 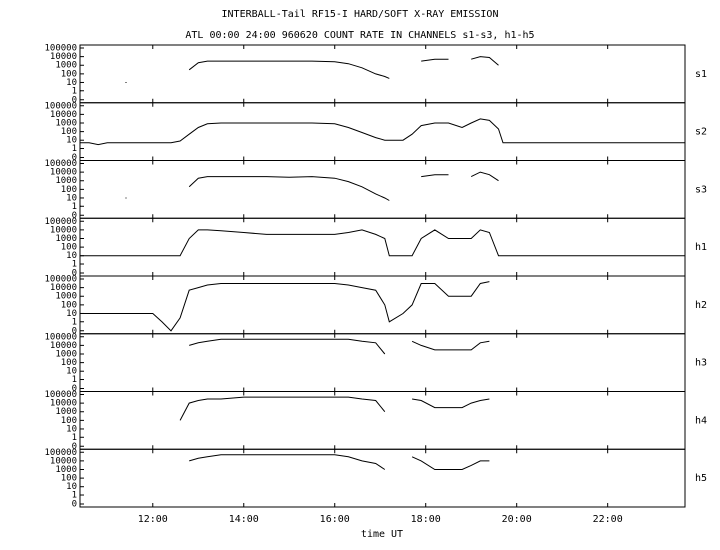 What do you see at coordinates (701, 305) in the screenshot?
I see `series-label: h2` at bounding box center [701, 305].